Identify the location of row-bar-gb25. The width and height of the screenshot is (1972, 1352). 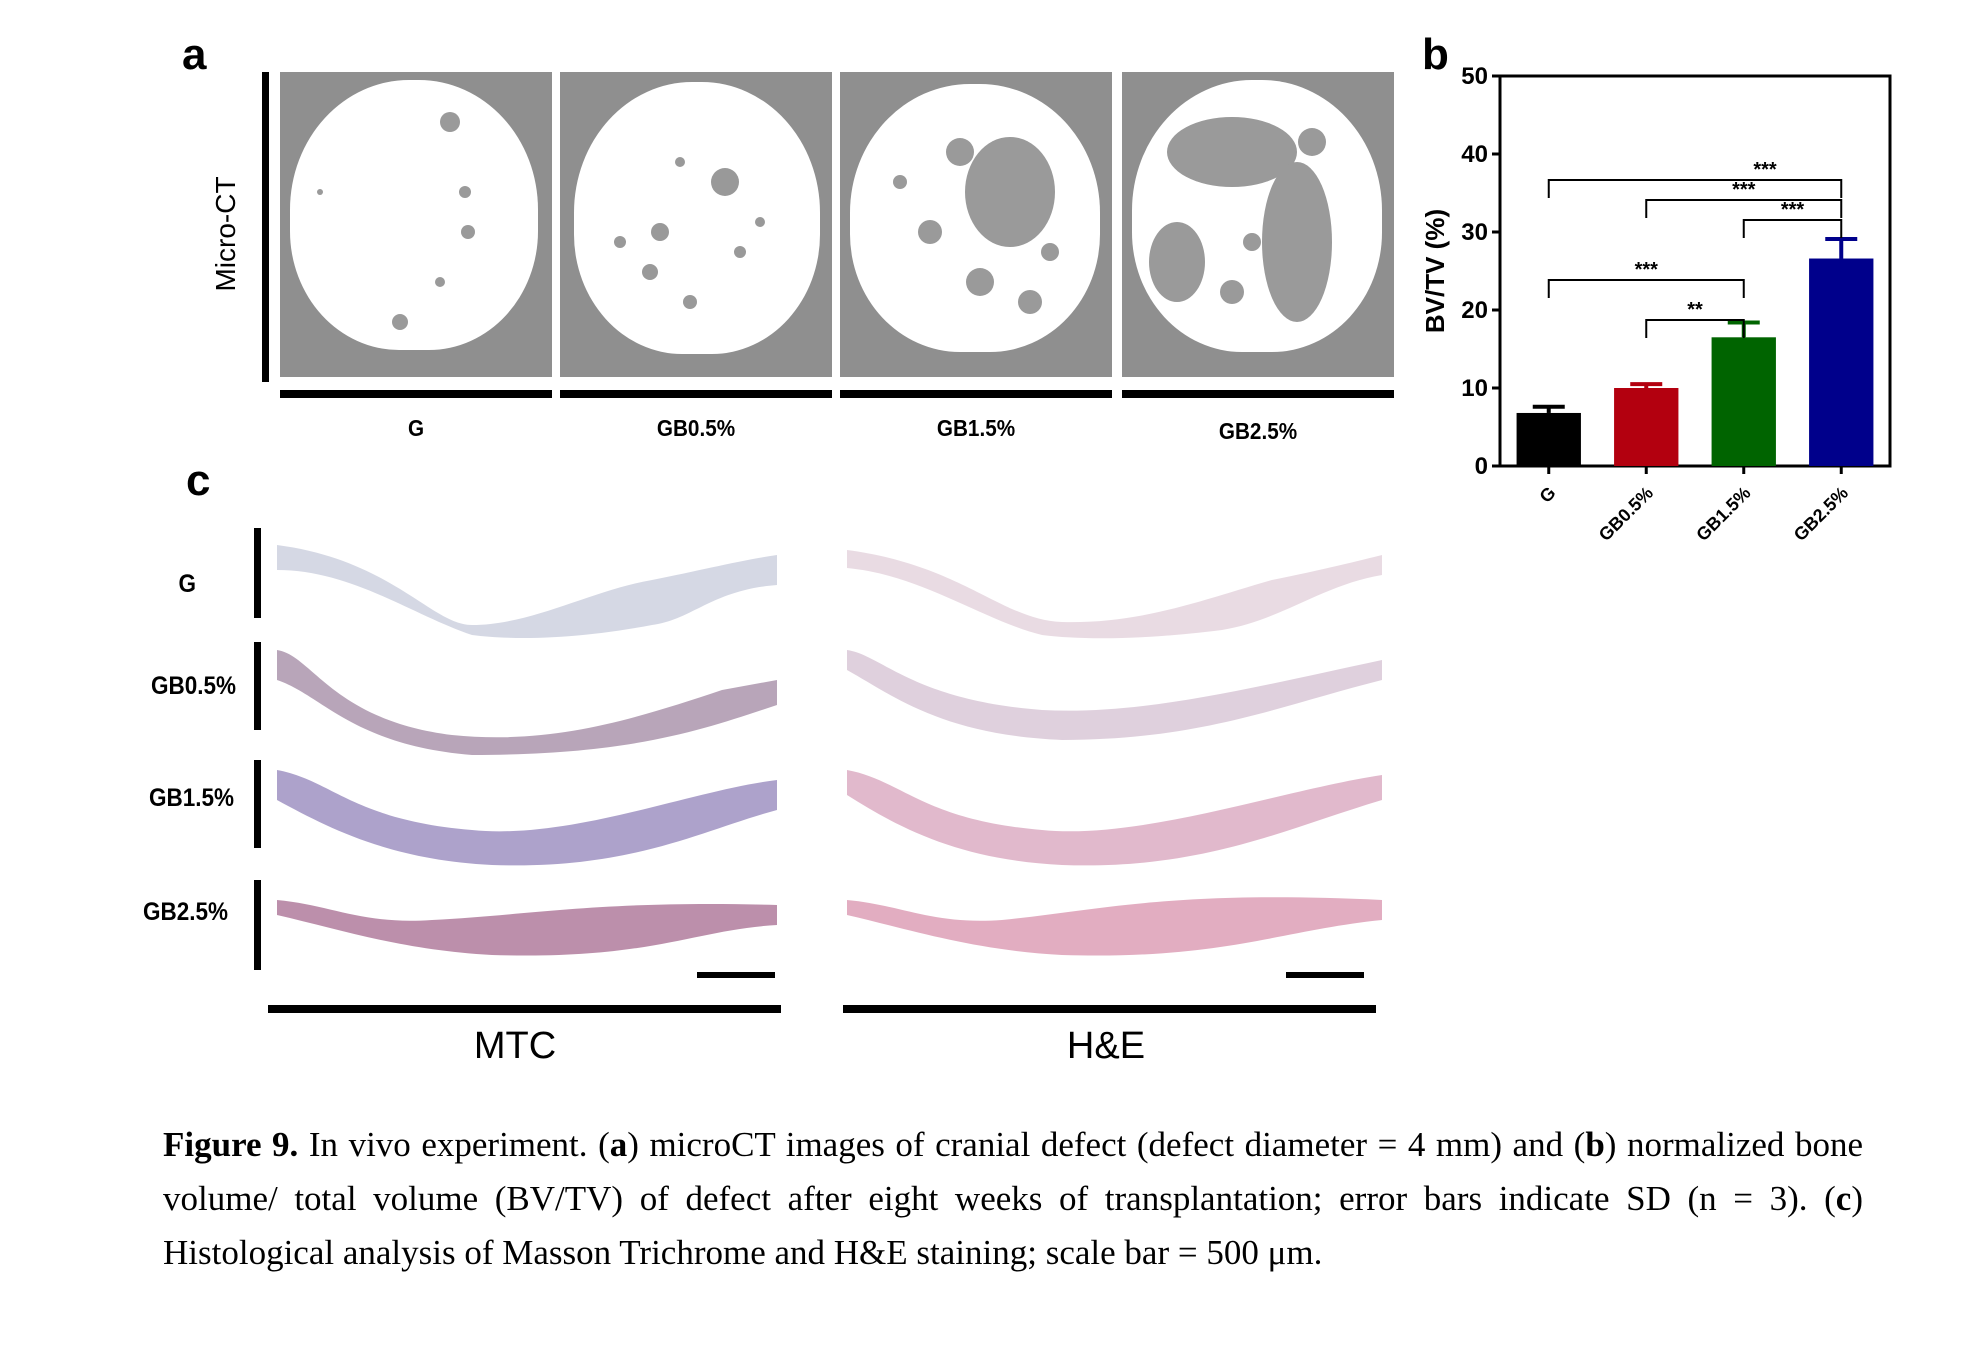
(257, 925).